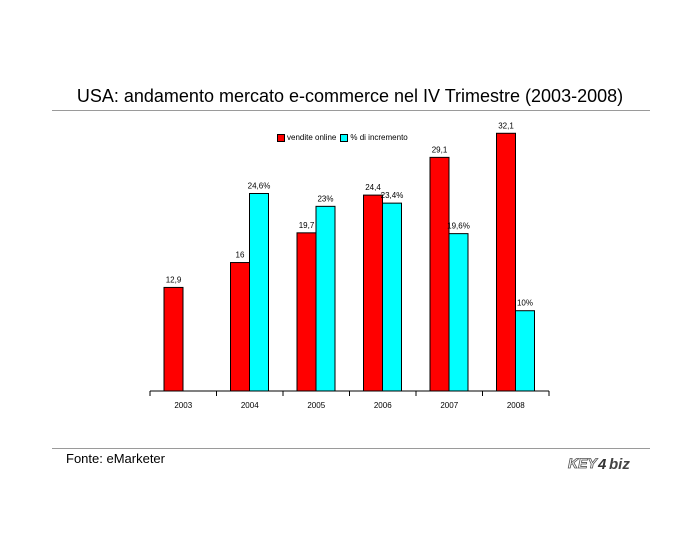  Describe the element at coordinates (351, 110) in the screenshot. I see `title-divider` at that location.